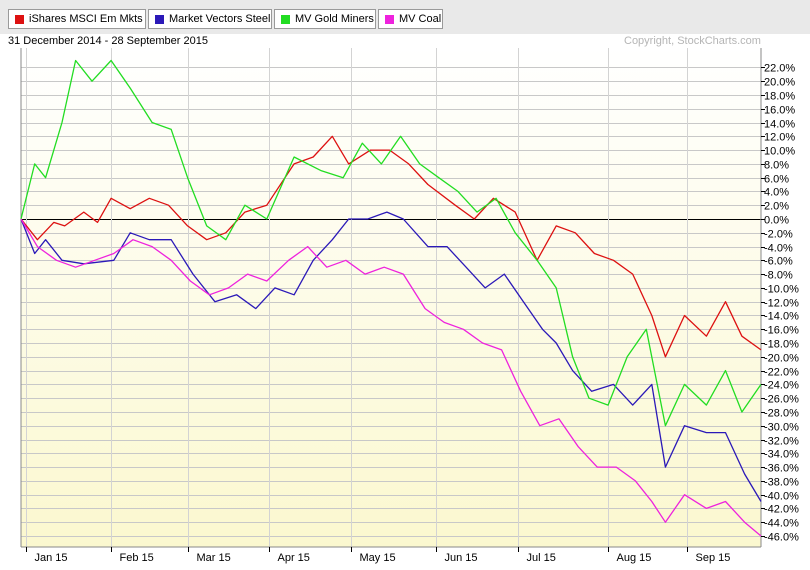  What do you see at coordinates (634, 558) in the screenshot?
I see `x-tick-label: Aug 15` at bounding box center [634, 558].